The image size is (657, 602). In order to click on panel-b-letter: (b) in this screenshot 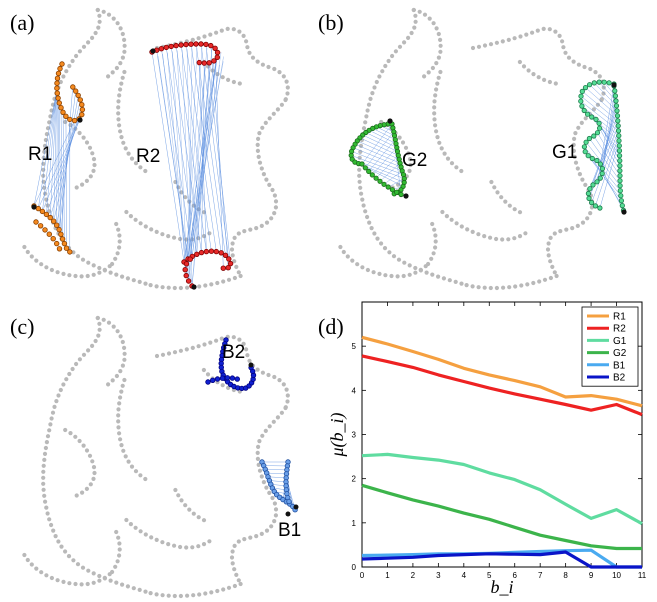, I will do `click(331, 22)`.